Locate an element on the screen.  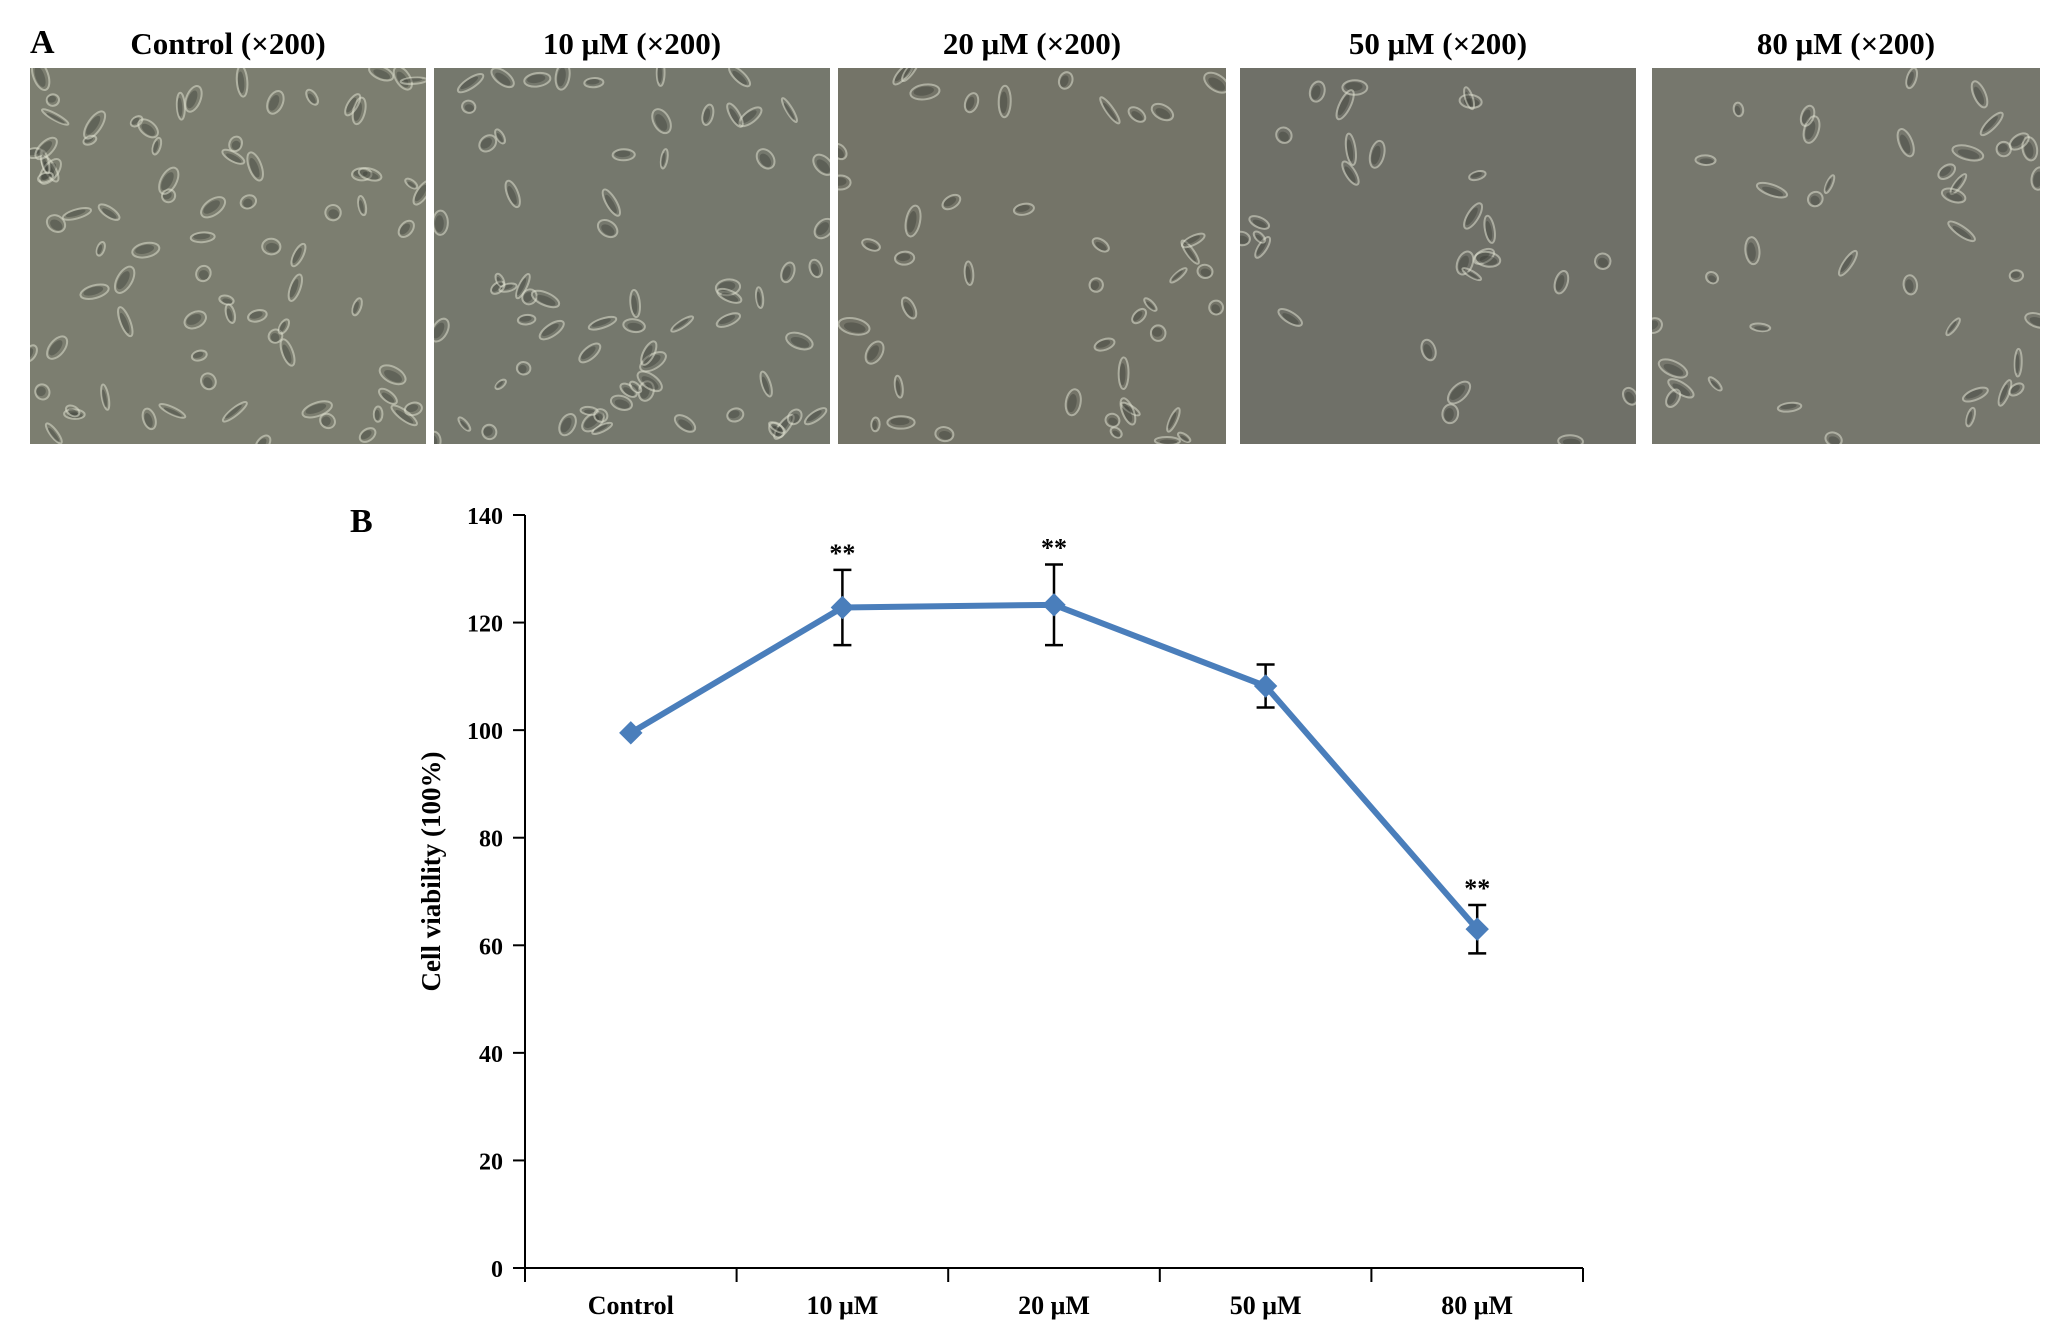
y-tick-label: 120 is located at coordinates (485, 625).